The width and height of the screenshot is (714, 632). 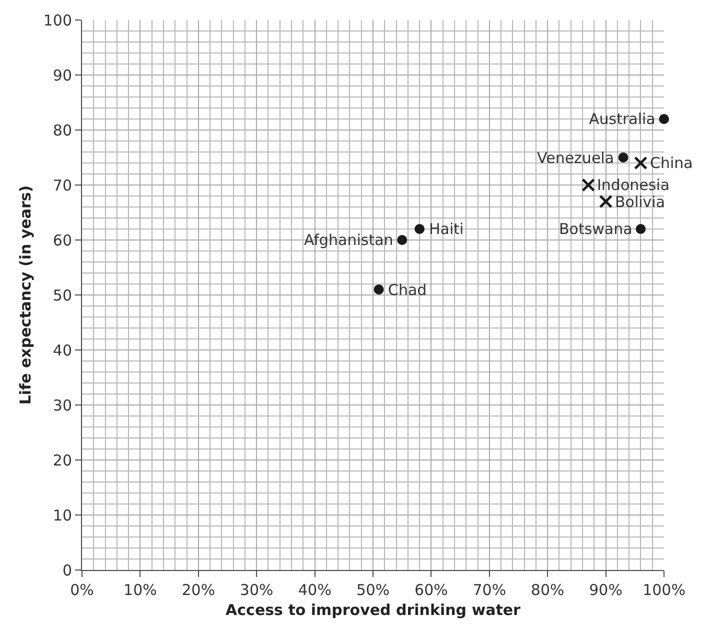 I want to click on x-tick-label: 50%, so click(x=373, y=590).